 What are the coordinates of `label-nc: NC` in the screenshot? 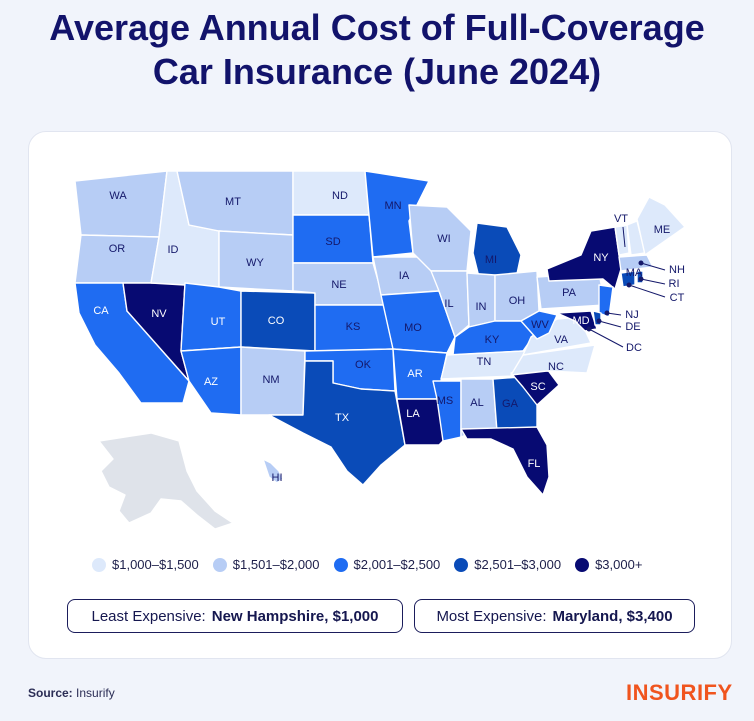 It's located at (556, 367).